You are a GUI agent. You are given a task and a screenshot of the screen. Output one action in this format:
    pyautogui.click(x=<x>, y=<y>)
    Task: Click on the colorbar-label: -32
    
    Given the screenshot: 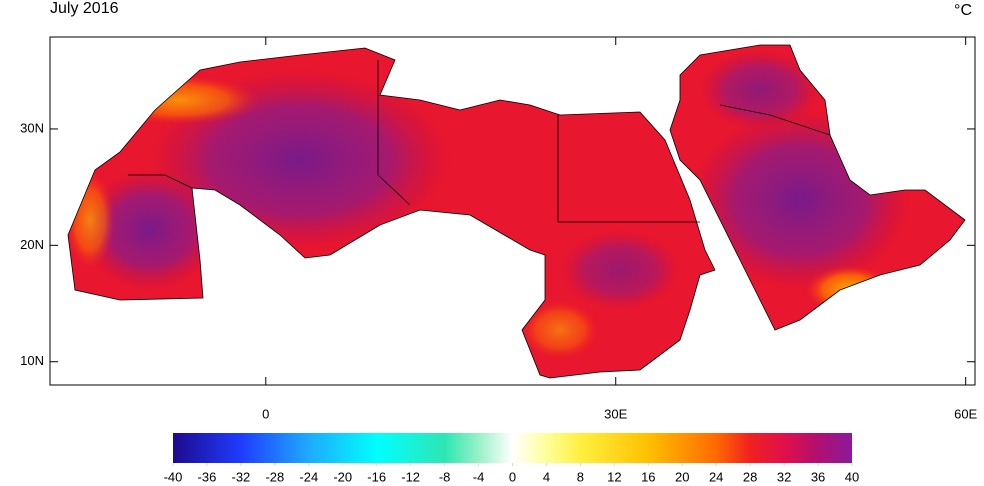 What is the action you would take?
    pyautogui.click(x=241, y=476)
    